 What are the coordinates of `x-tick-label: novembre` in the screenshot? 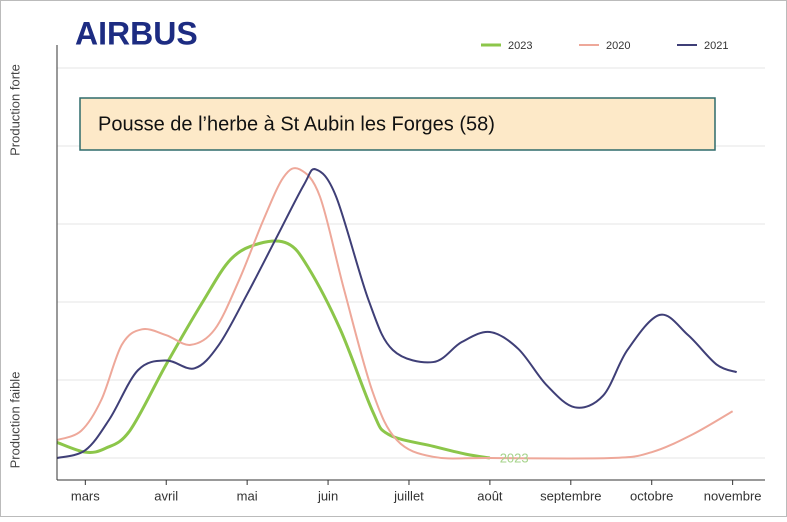 It's located at (733, 495).